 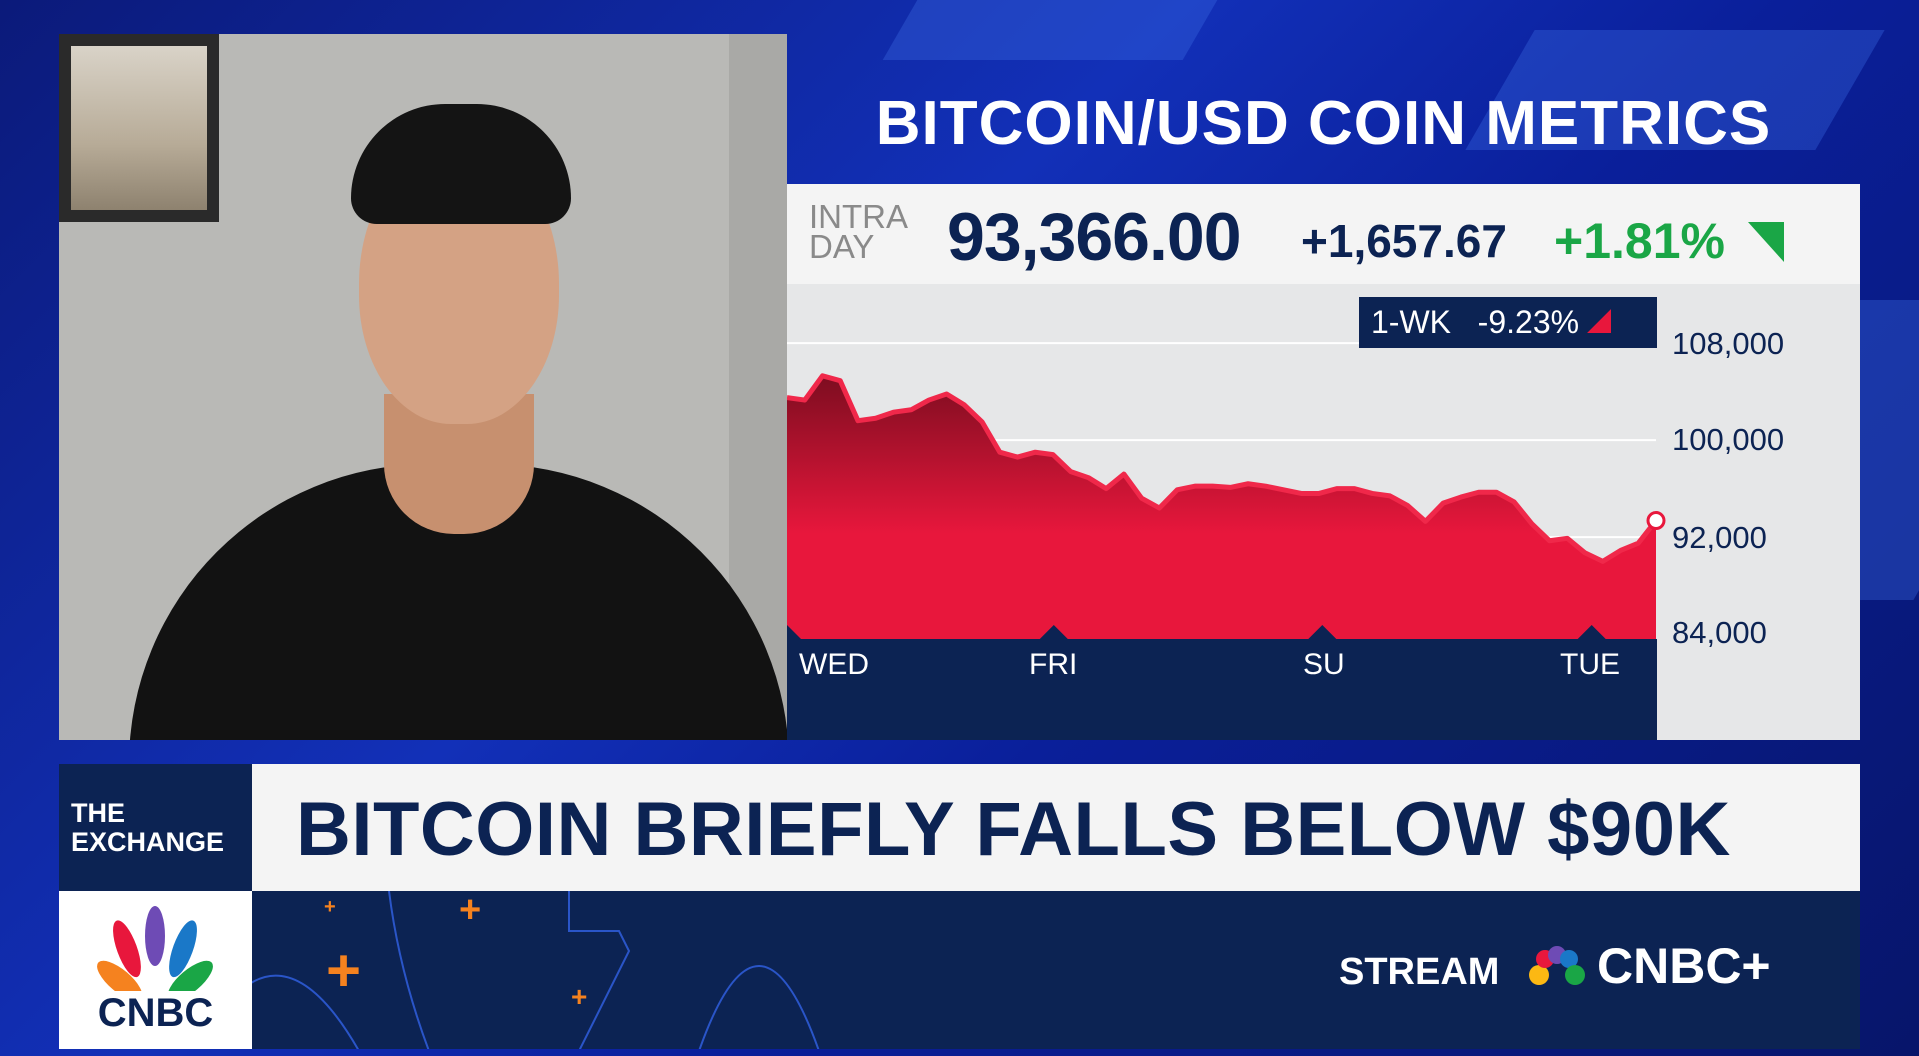 I want to click on show-name: THE EXCHANGE, so click(x=155, y=827).